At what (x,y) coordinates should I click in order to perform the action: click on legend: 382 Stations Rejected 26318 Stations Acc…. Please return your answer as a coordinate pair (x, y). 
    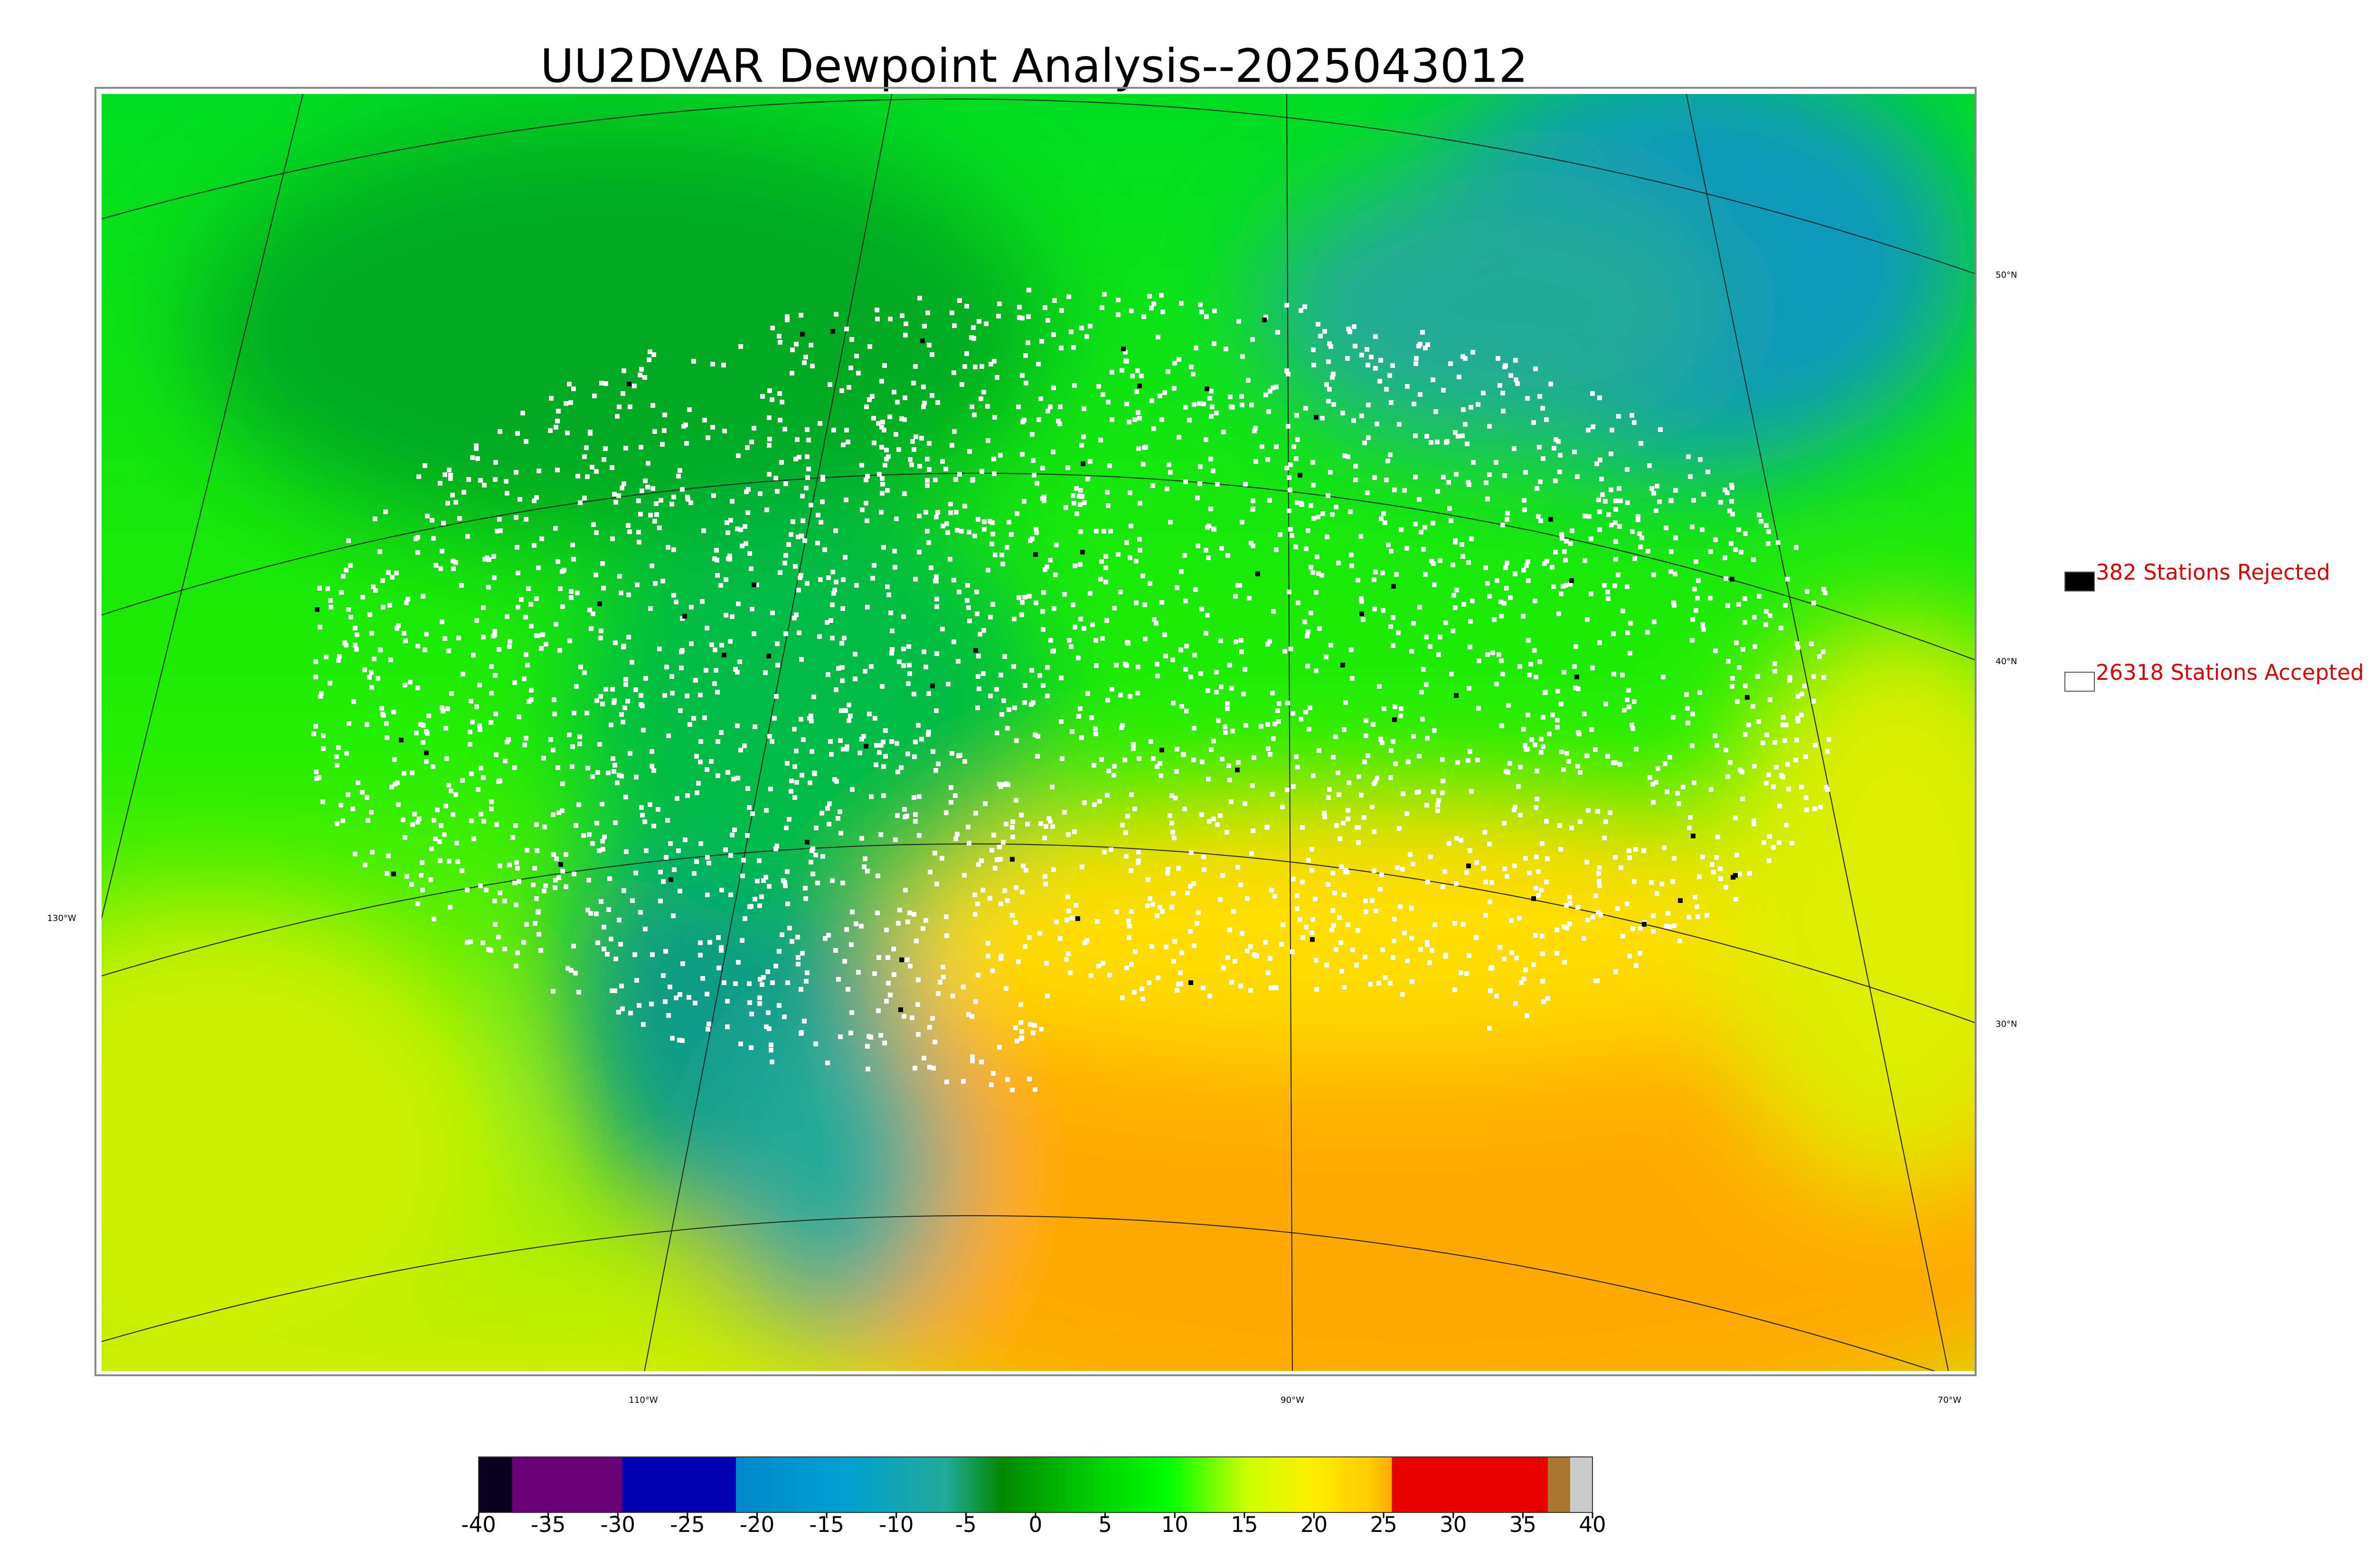
    Looking at the image, I should click on (2214, 626).